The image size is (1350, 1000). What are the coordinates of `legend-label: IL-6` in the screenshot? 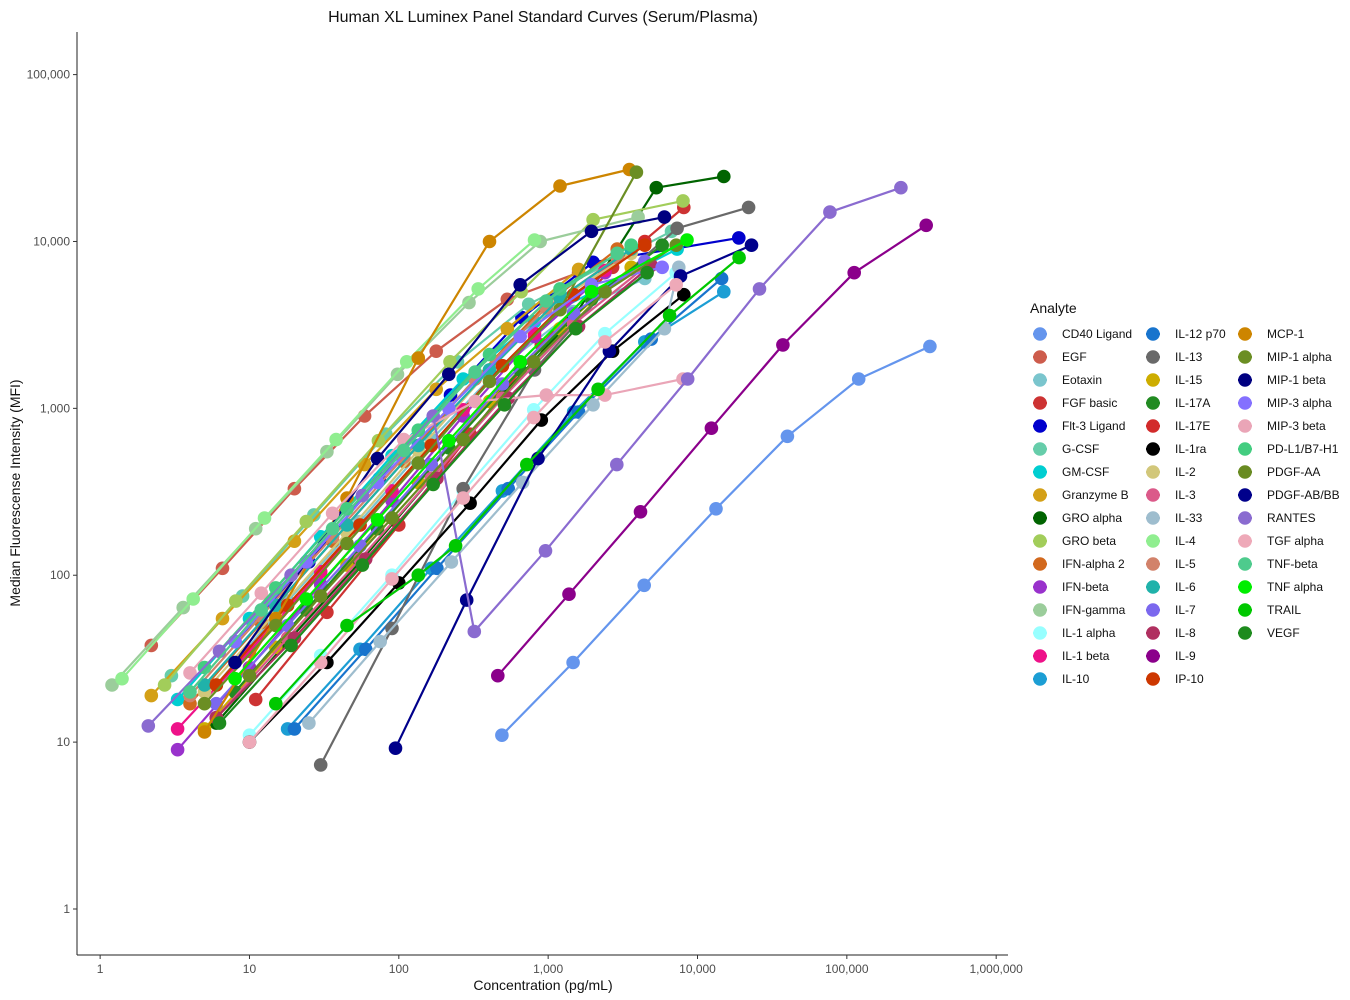 It's located at (1185, 587).